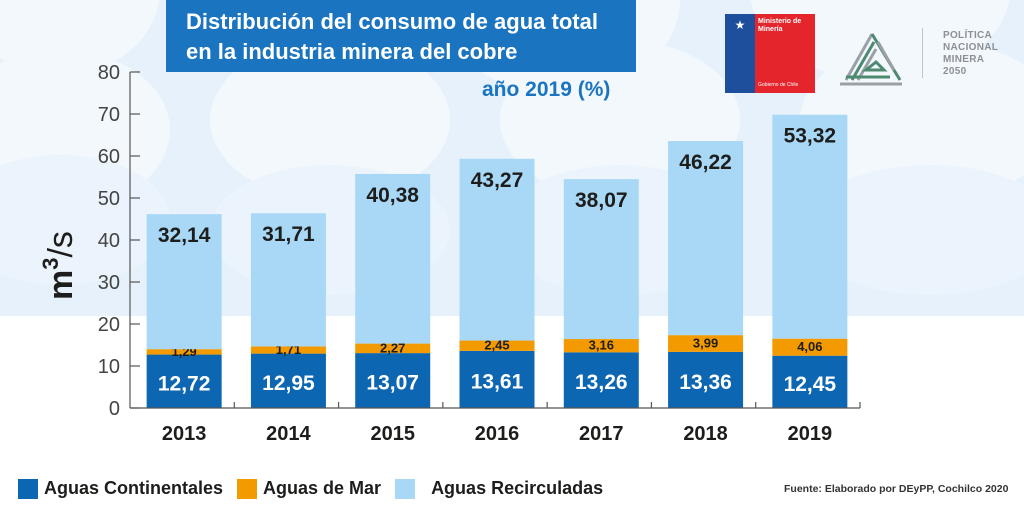 This screenshot has width=1024, height=518. Describe the element at coordinates (601, 200) in the screenshot. I see `data-label: 38,07` at that location.